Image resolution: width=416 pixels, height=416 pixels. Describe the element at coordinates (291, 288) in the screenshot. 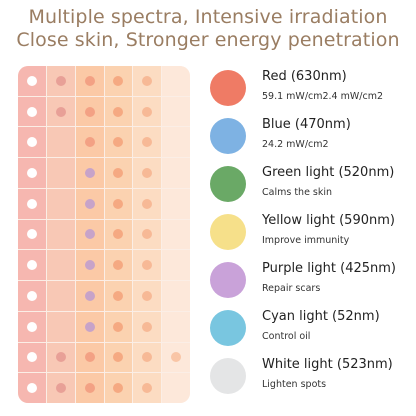

I see `legend-item-description: Repair scars` at that location.